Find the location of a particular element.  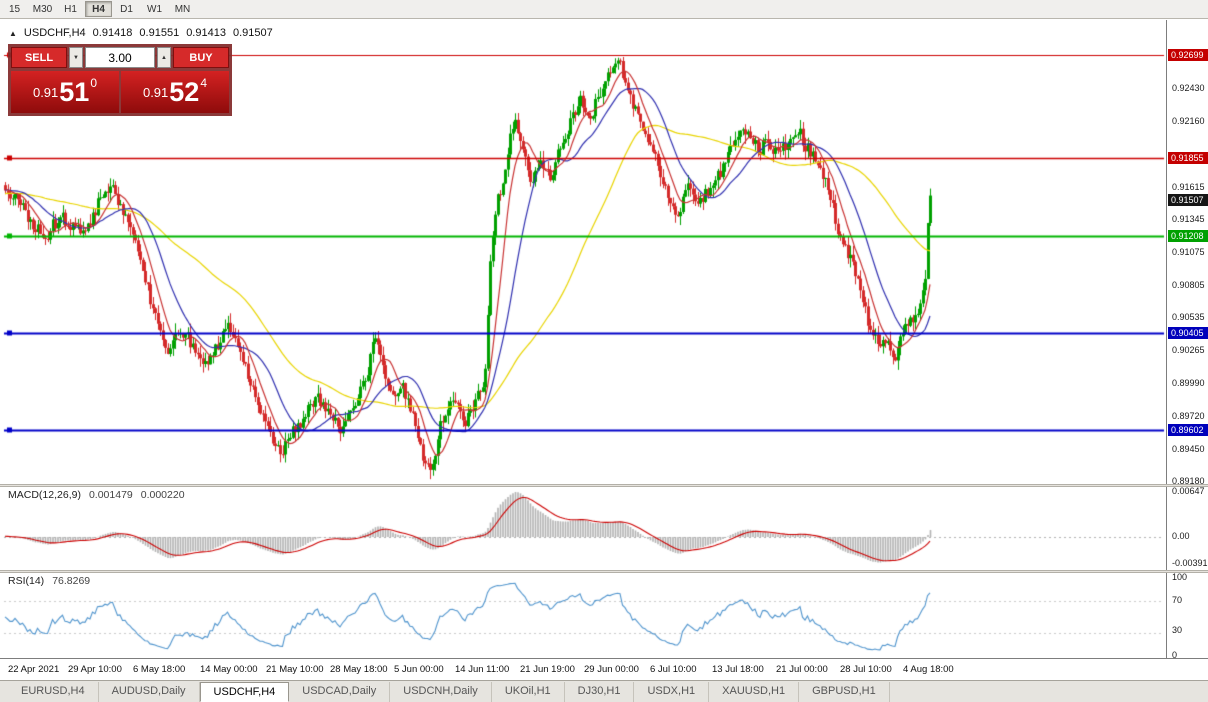

time-axis-label: 13 Jul 18:00 is located at coordinates (738, 669).